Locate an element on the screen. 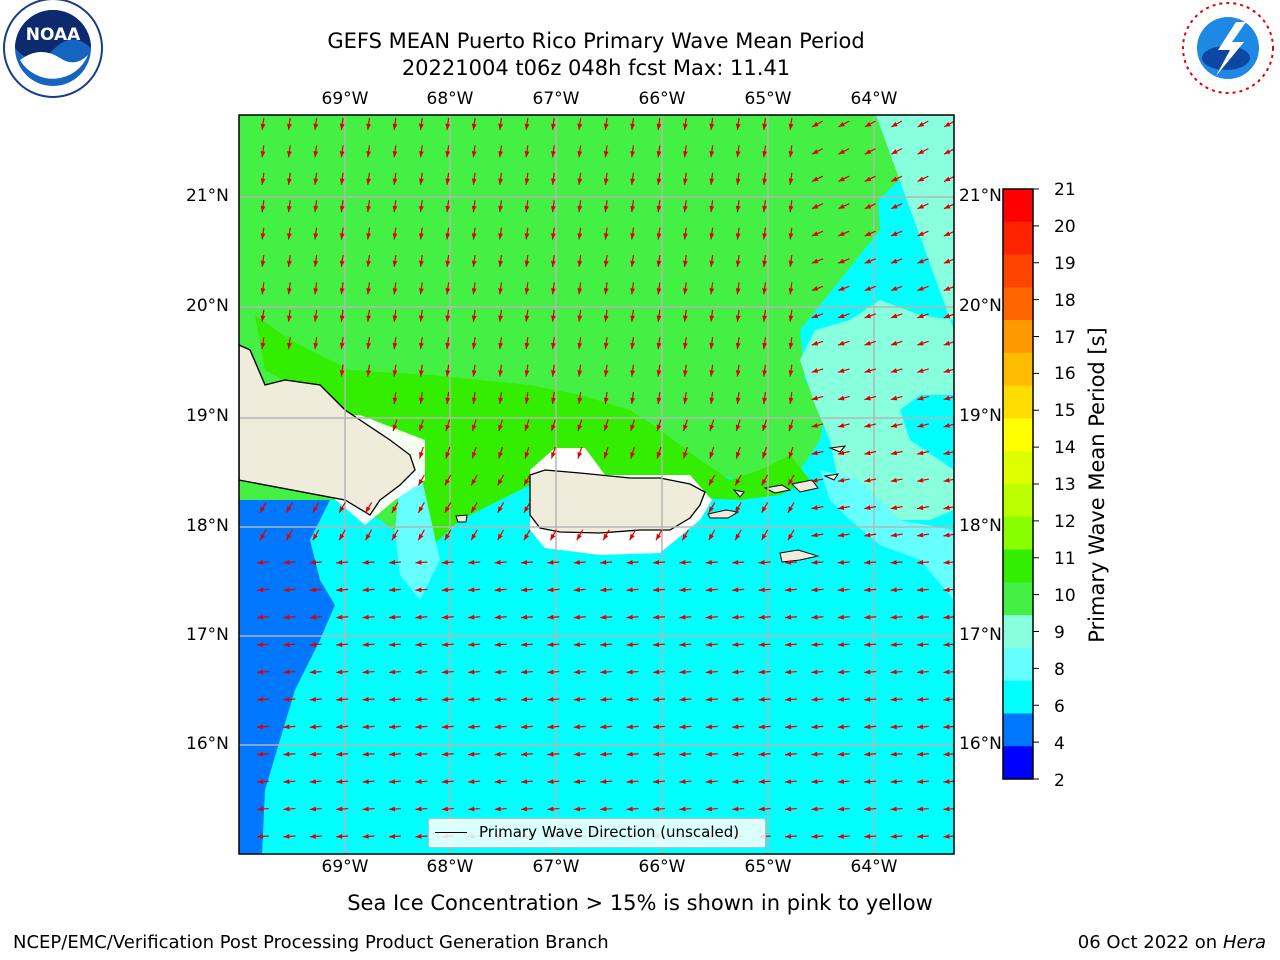 The image size is (1280, 960). lon-label-top: 69°W is located at coordinates (345, 99).